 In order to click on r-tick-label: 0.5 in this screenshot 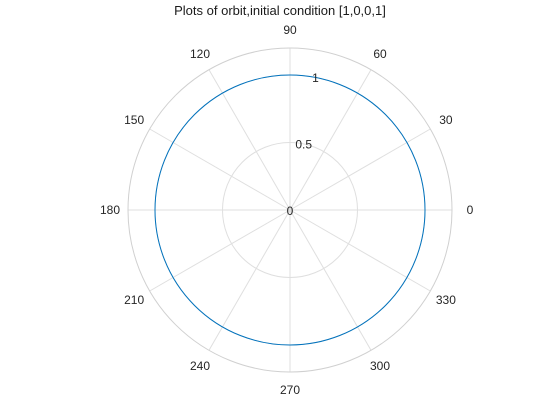, I will do `click(303, 145)`.